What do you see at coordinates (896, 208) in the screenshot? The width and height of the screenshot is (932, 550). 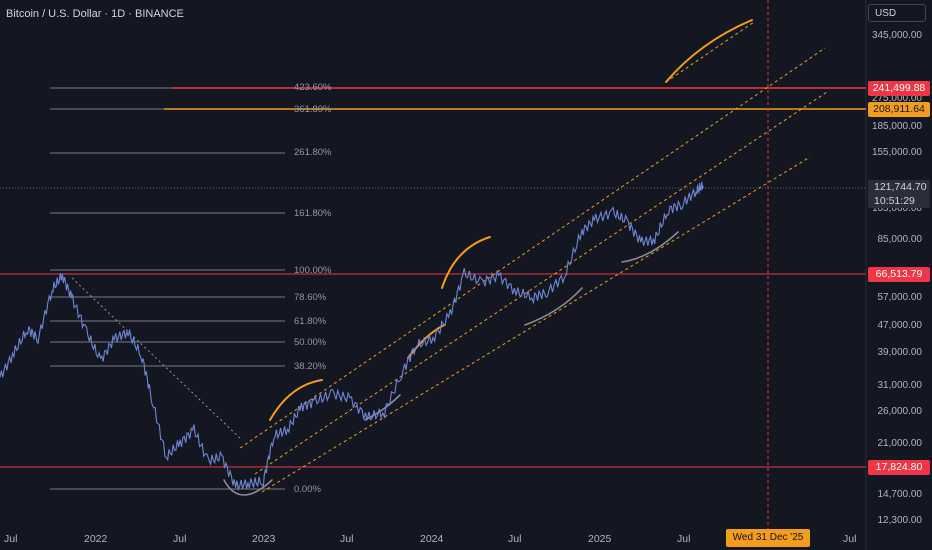 I see `price-axis-label: 105,000.00` at bounding box center [896, 208].